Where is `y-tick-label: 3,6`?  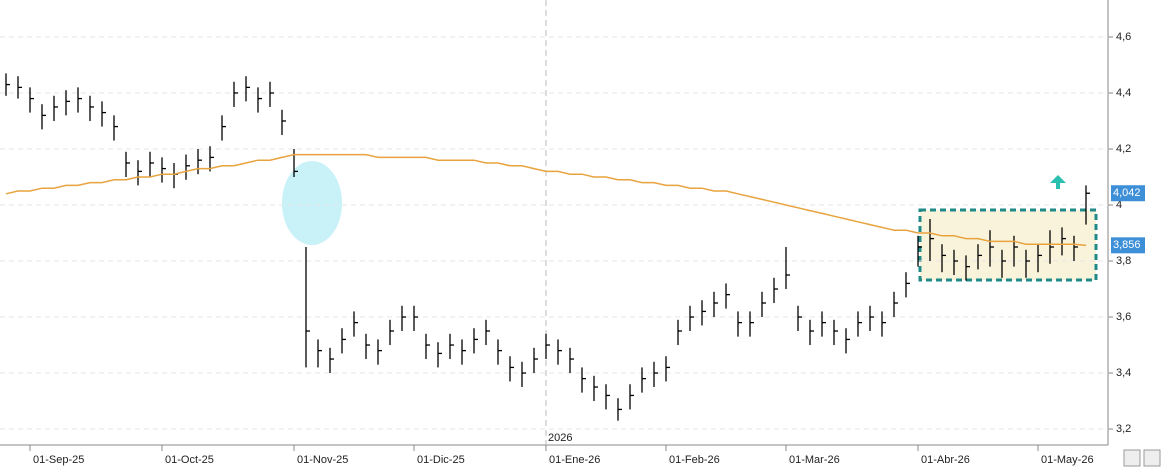 y-tick-label: 3,6 is located at coordinates (1123, 317).